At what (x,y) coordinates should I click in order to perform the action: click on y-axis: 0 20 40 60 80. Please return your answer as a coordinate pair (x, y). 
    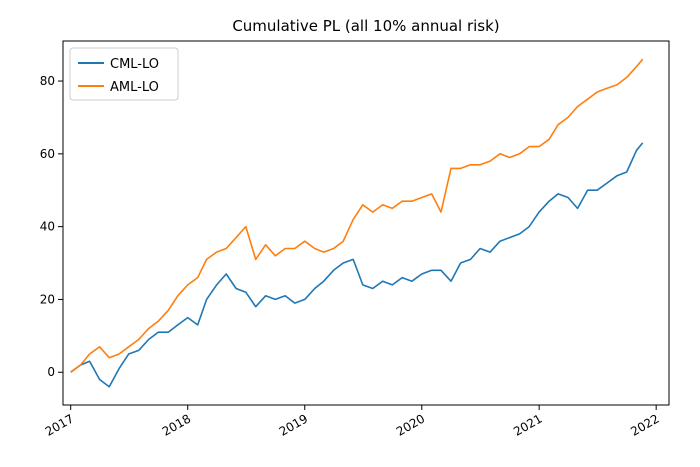
    Looking at the image, I should click on (51, 226).